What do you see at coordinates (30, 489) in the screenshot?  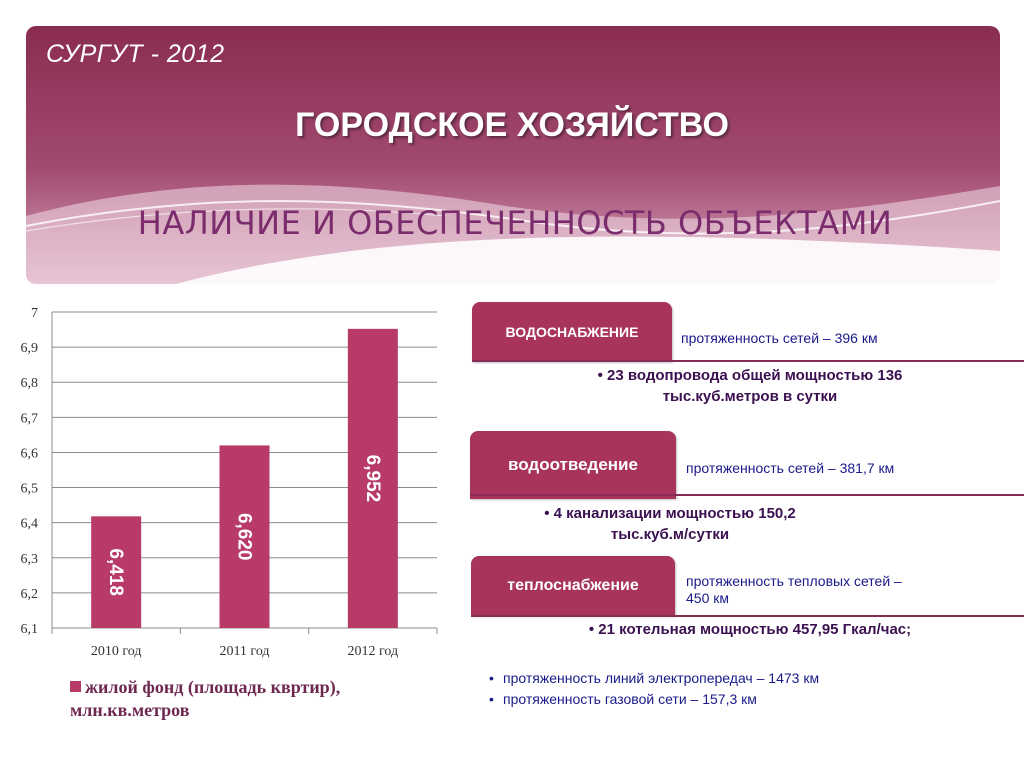 I see `y-tick-label: 6,5` at bounding box center [30, 489].